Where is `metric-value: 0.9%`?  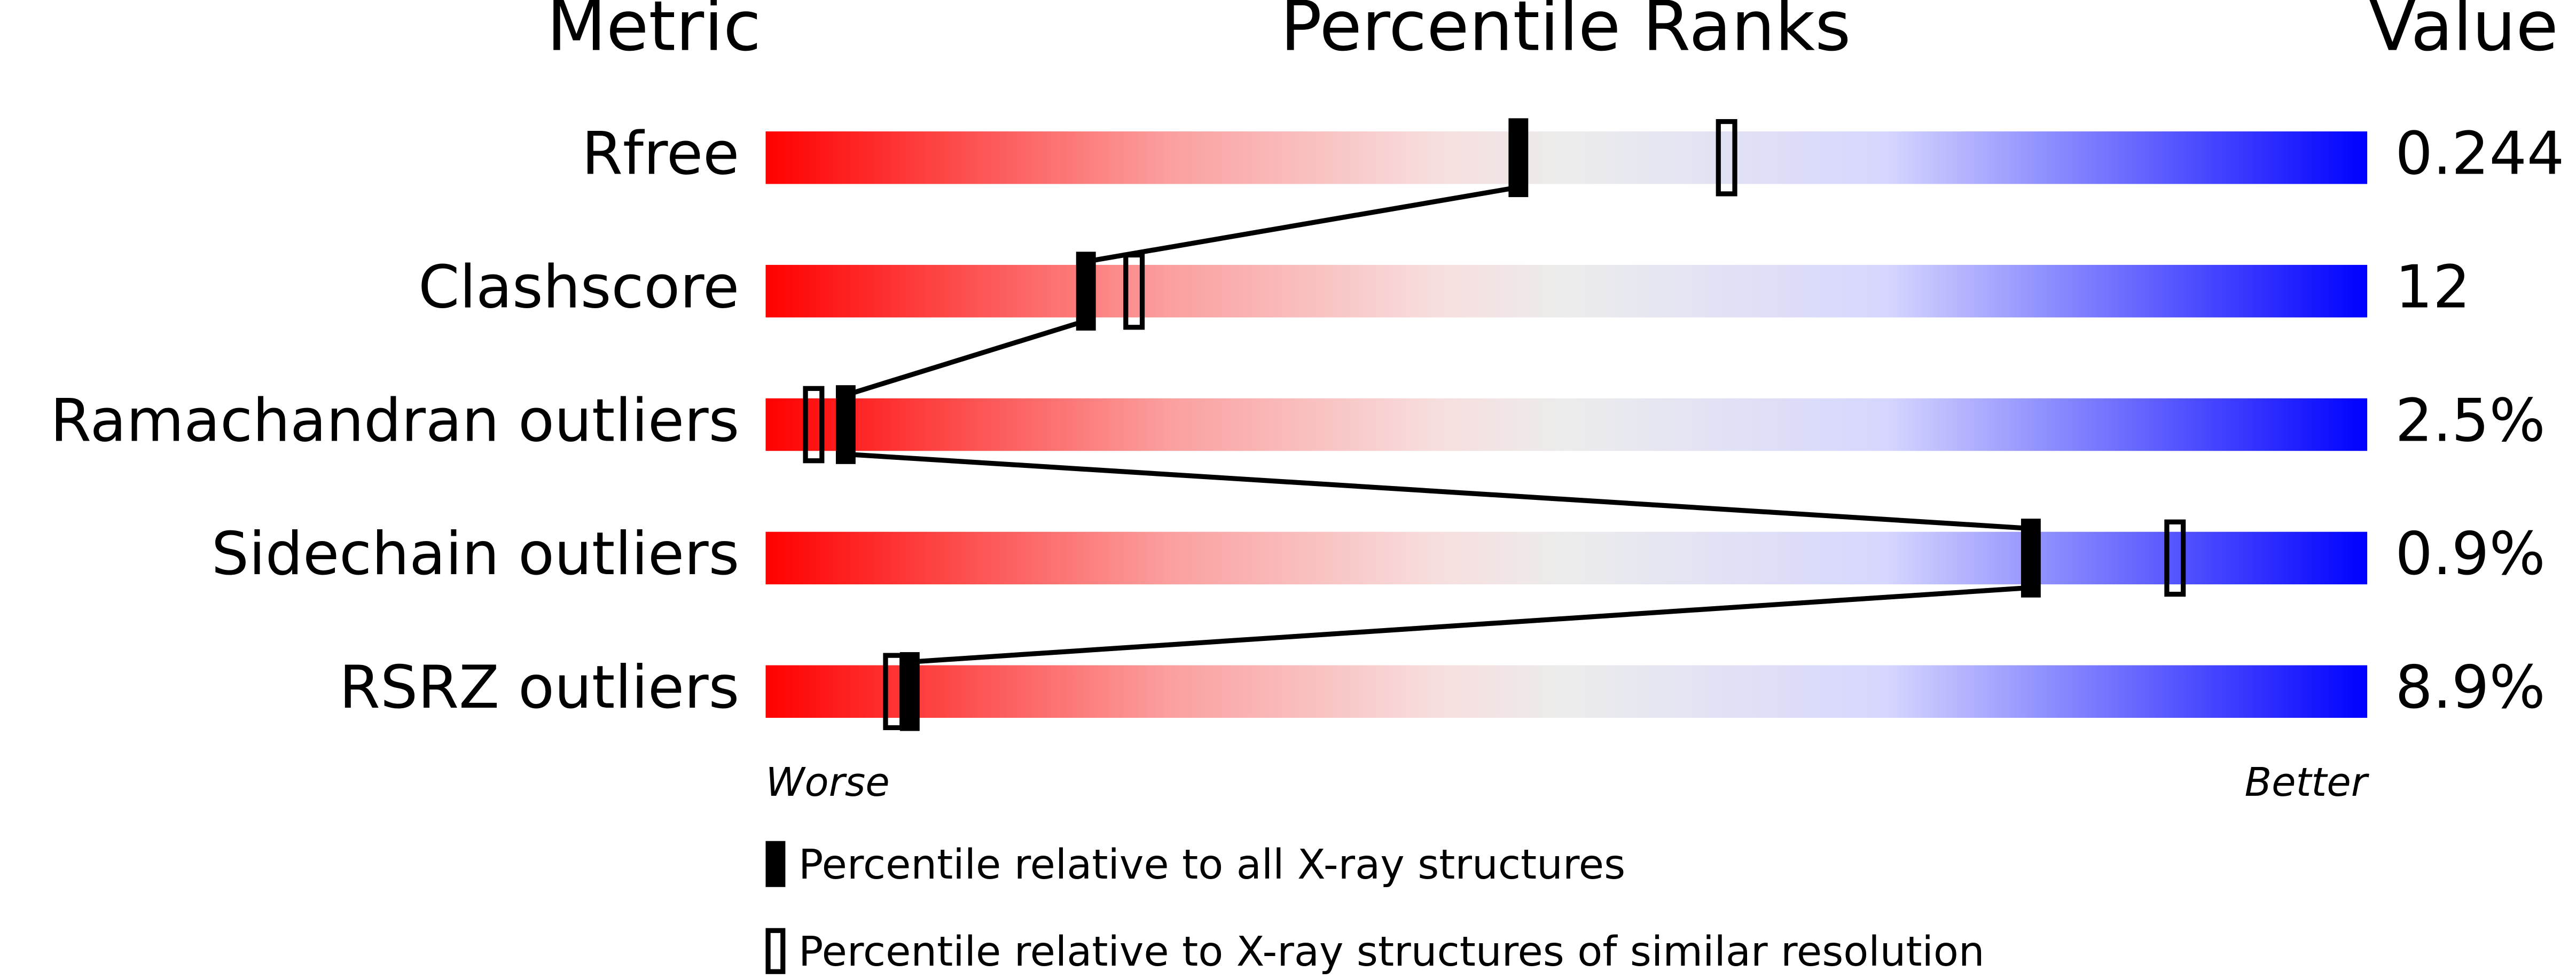 metric-value: 0.9% is located at coordinates (2470, 554).